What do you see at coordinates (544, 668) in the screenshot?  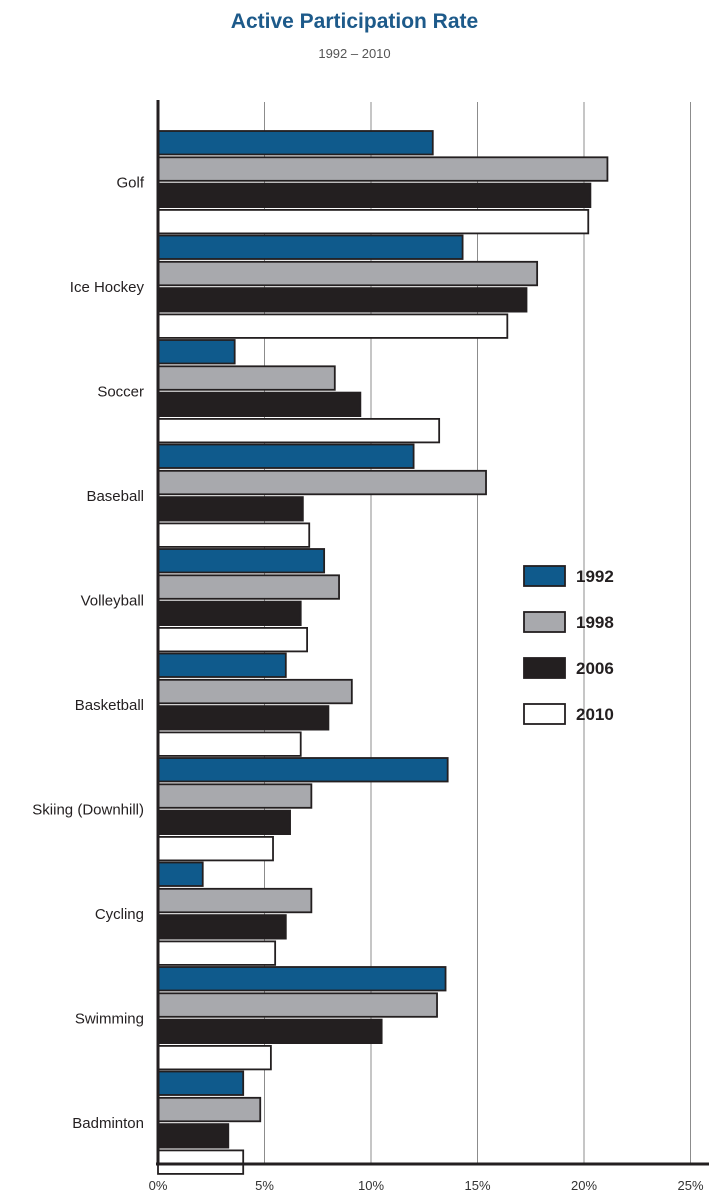 I see `legend-swatch-2006` at bounding box center [544, 668].